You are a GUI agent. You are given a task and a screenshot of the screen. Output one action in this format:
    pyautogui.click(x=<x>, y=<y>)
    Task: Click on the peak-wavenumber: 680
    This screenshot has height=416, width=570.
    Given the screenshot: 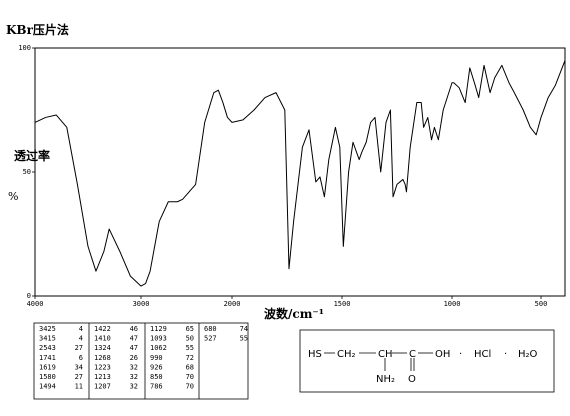 What is the action you would take?
    pyautogui.click(x=210, y=329)
    